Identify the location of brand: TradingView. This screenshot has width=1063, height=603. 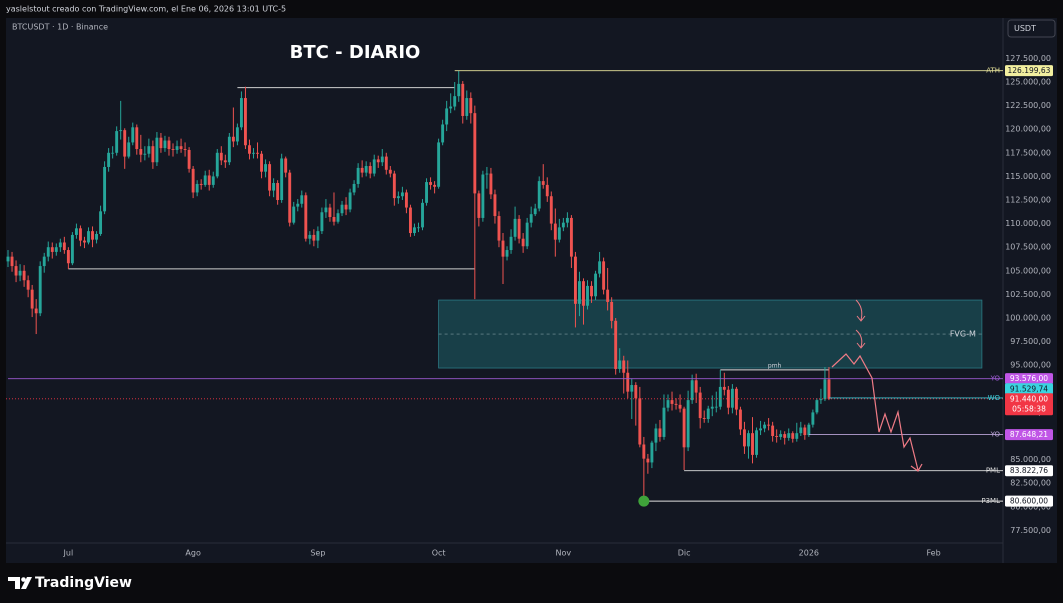
(83, 583).